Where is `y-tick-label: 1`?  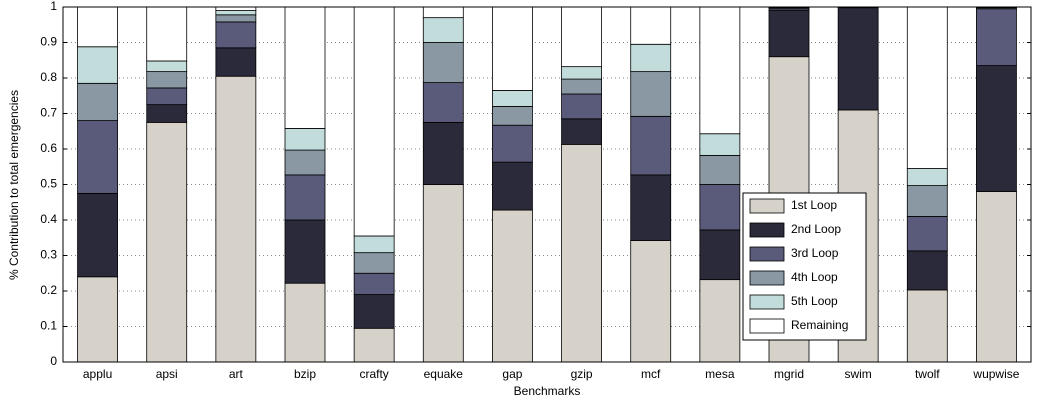 y-tick-label: 1 is located at coordinates (53, 6).